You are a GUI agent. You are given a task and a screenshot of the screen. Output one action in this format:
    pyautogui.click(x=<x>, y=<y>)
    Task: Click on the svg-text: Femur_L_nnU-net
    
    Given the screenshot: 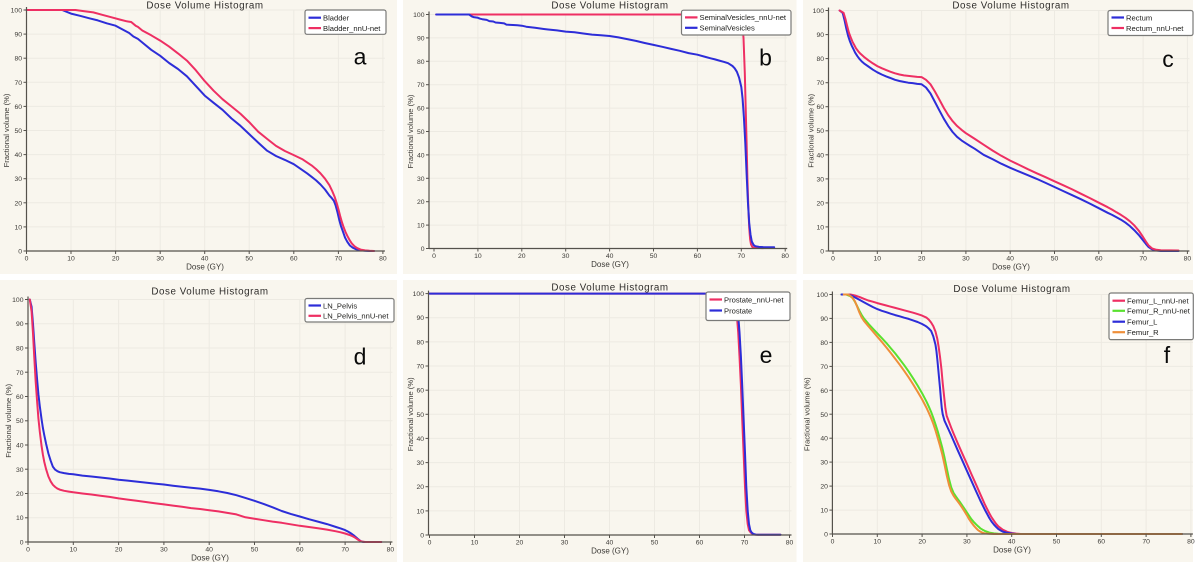 What is the action you would take?
    pyautogui.click(x=1158, y=301)
    